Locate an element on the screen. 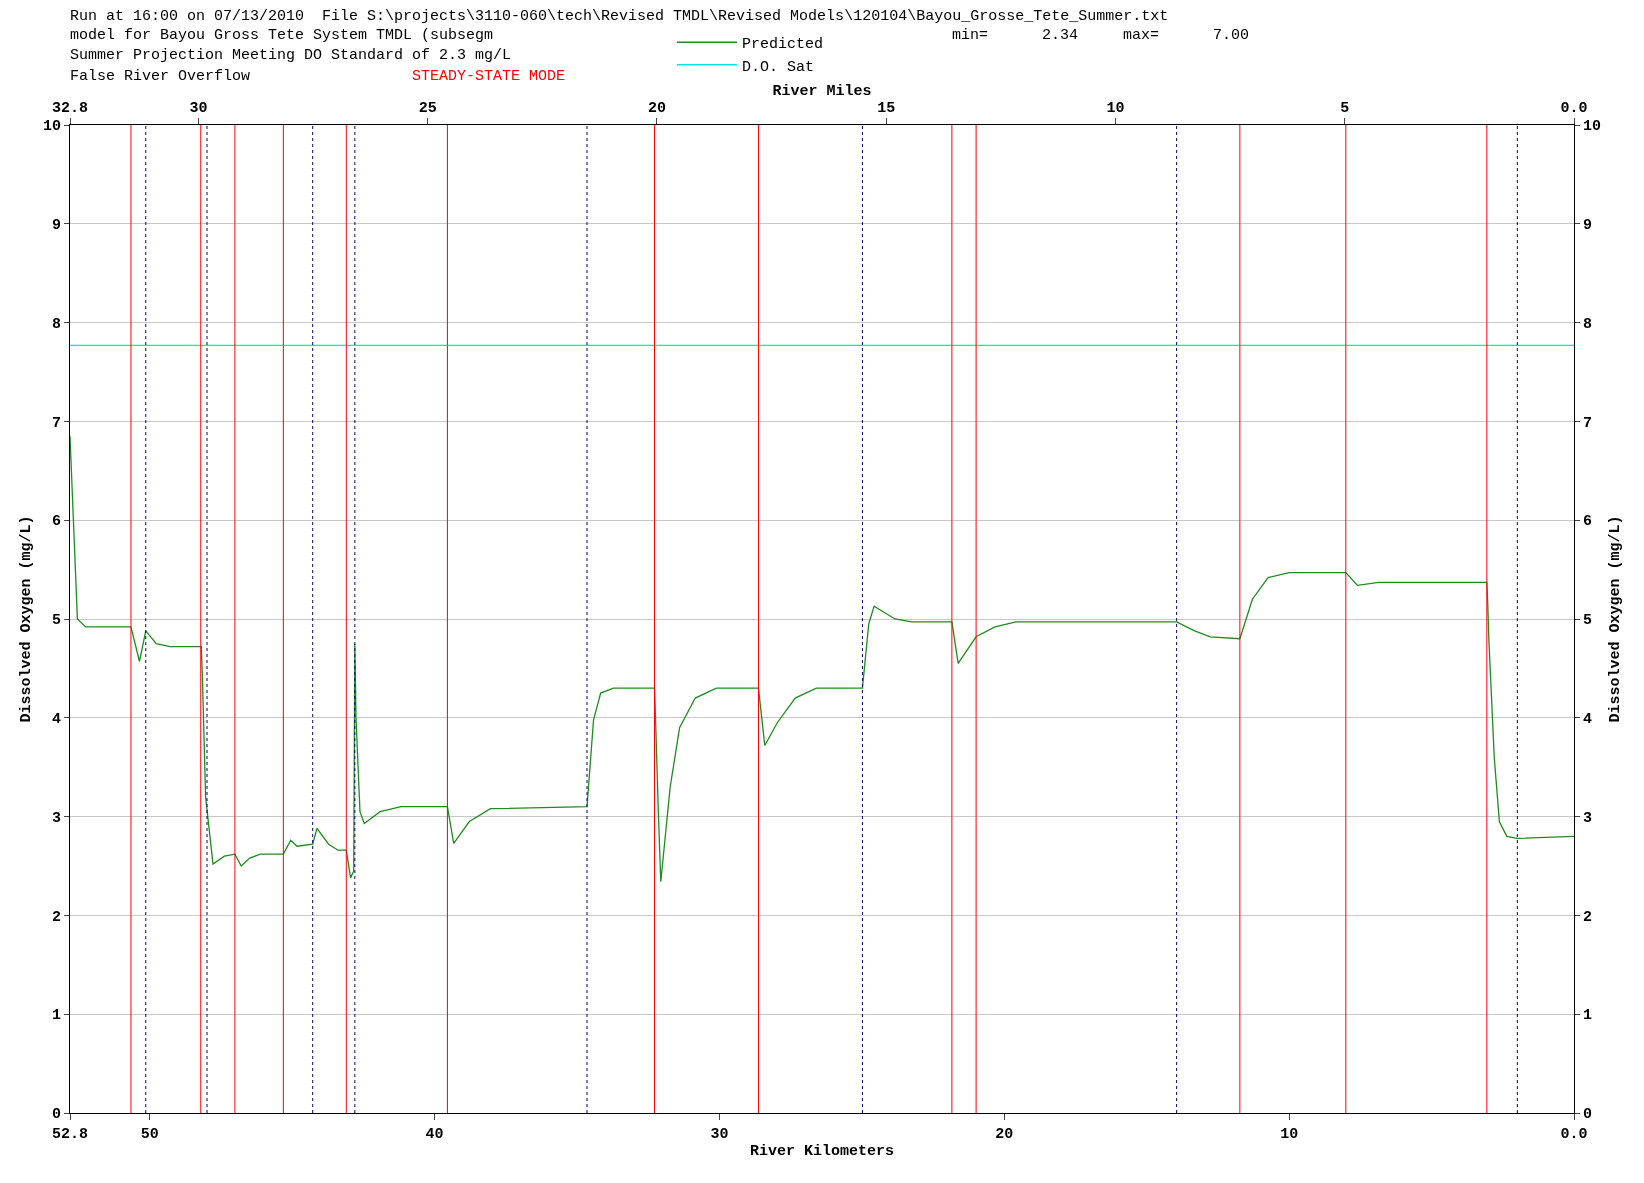 The width and height of the screenshot is (1644, 1183). text: Summer Projection Meeting DO Standard of 2.3 mg/L is located at coordinates (291, 55).